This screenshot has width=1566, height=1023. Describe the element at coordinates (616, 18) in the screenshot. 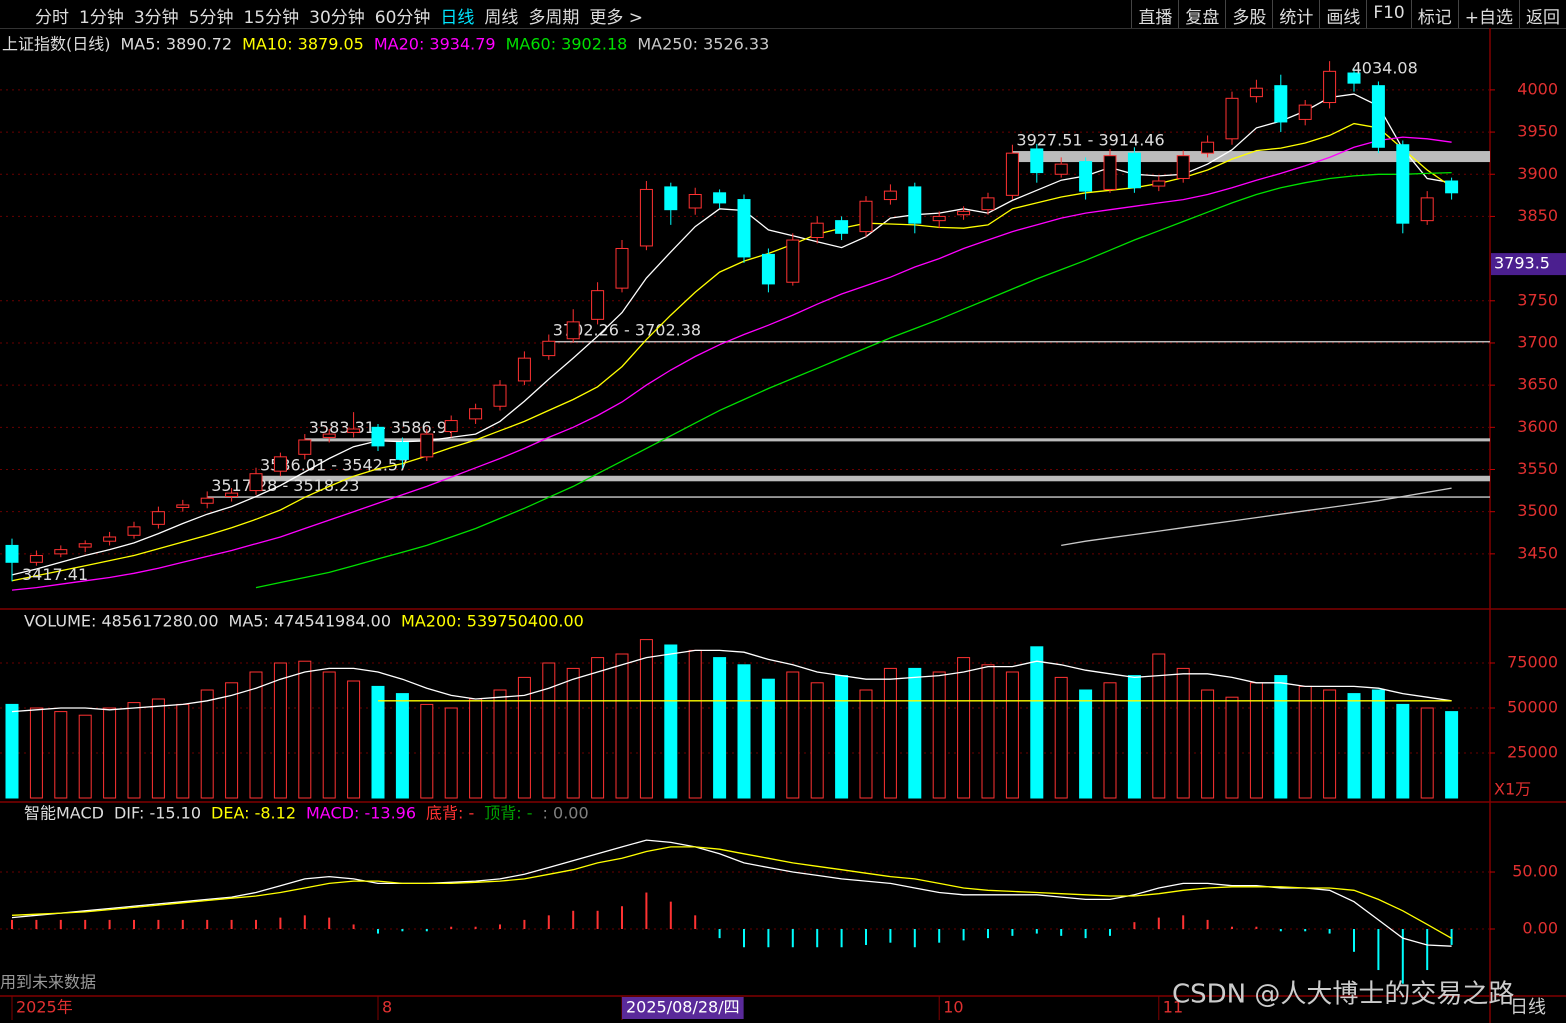

I see `period-tab: 更多 >` at that location.